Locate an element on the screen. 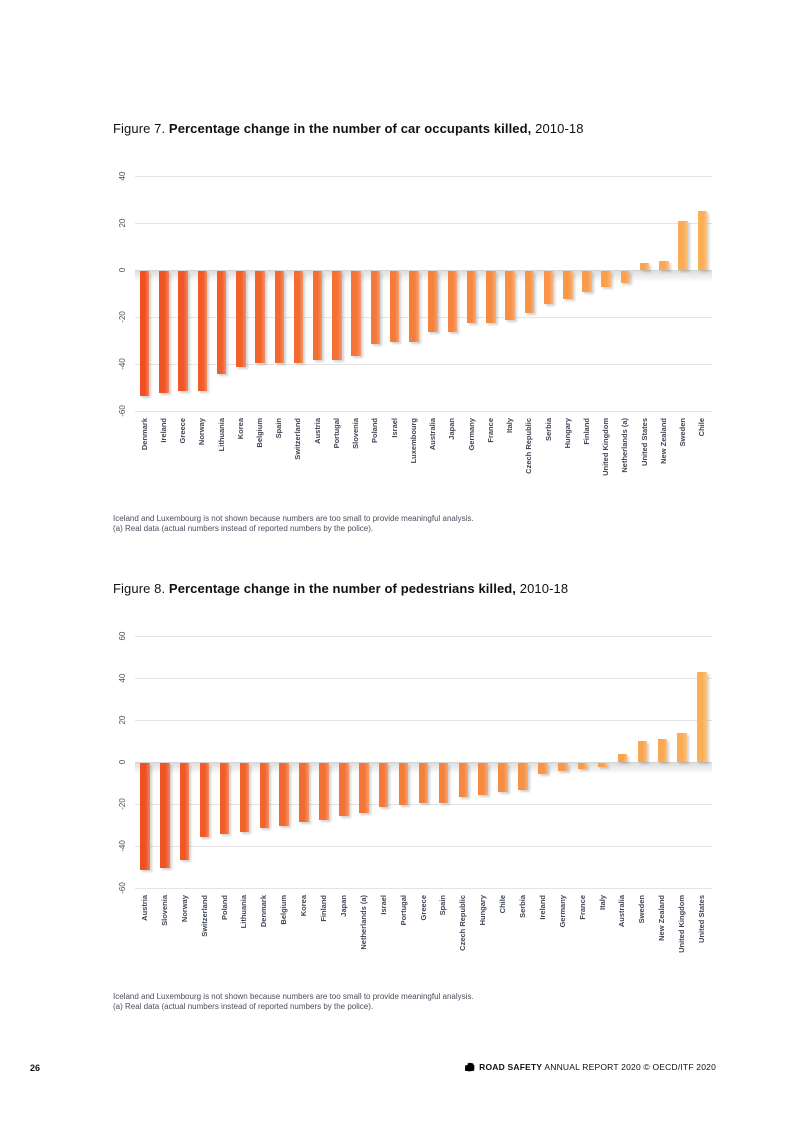 The image size is (793, 1122). bar-luxembourg is located at coordinates (414, 306).